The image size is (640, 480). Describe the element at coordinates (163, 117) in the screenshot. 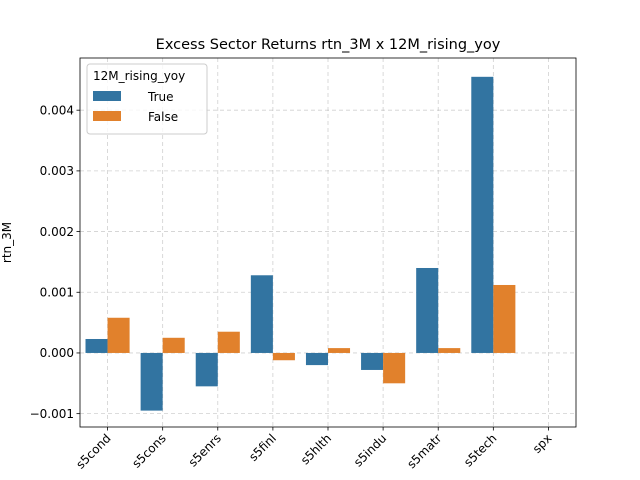

I see `legend-label-false: False` at that location.